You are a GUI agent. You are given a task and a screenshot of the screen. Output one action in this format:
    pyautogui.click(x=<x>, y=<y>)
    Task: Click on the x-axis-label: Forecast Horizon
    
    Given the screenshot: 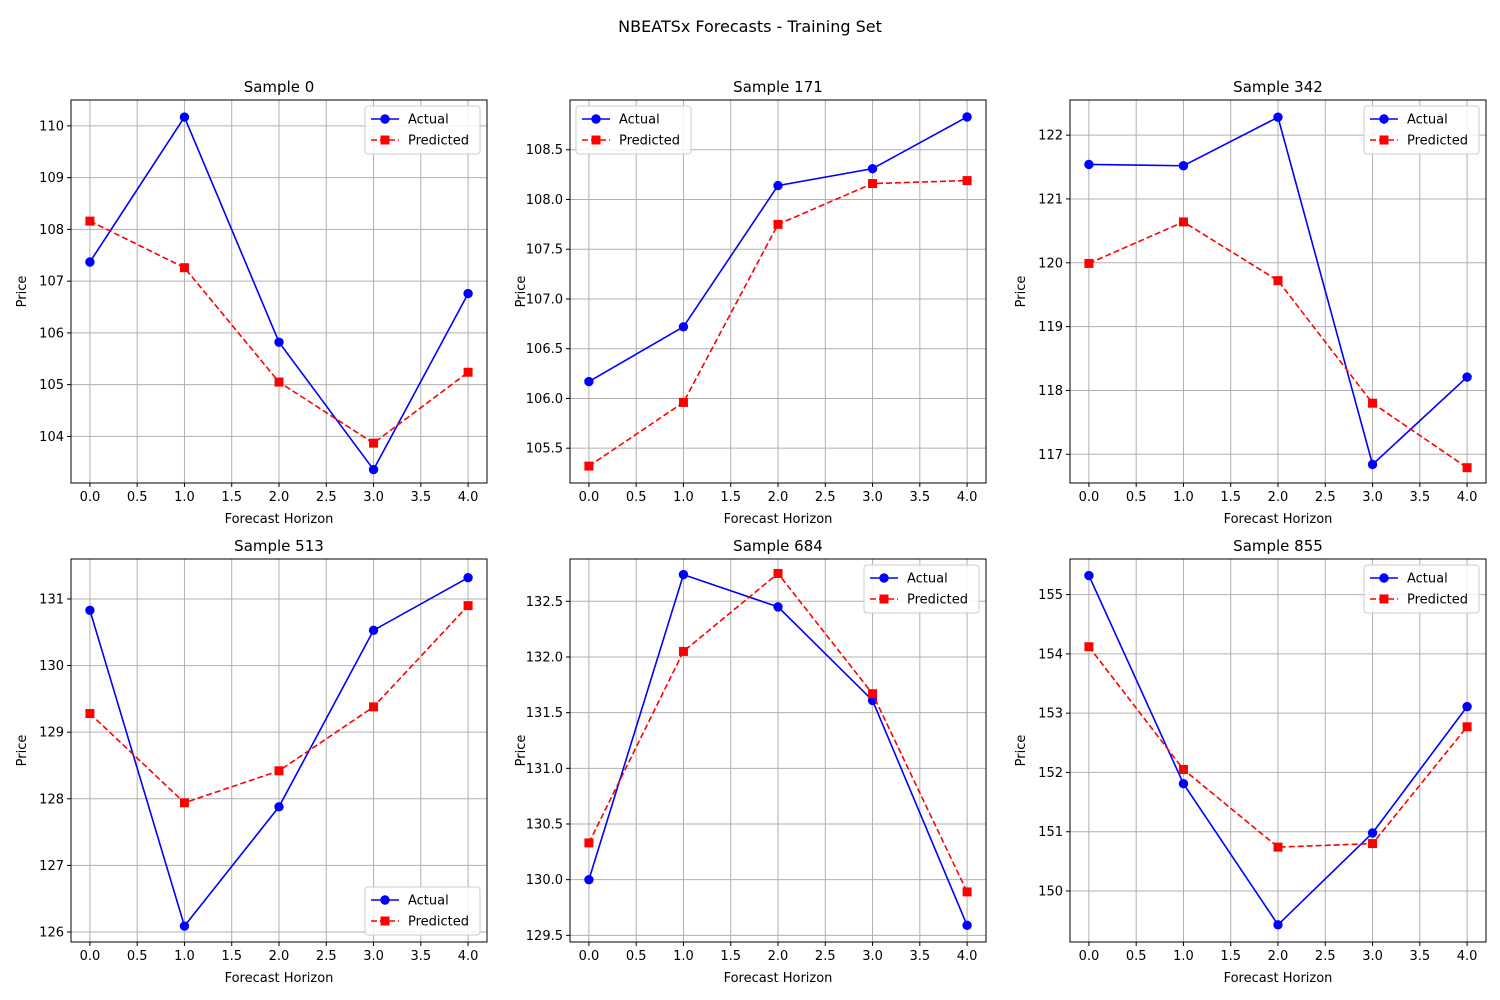 What is the action you would take?
    pyautogui.click(x=279, y=978)
    